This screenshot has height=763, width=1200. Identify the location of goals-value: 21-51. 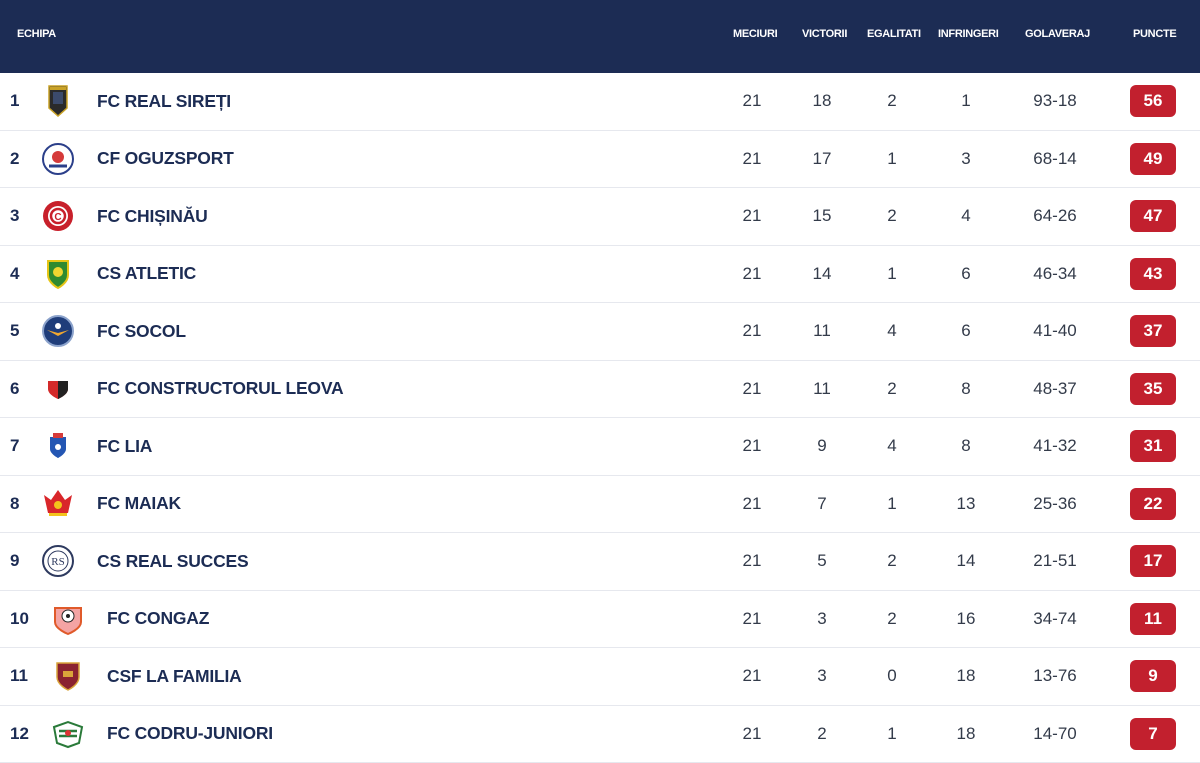
(1055, 561).